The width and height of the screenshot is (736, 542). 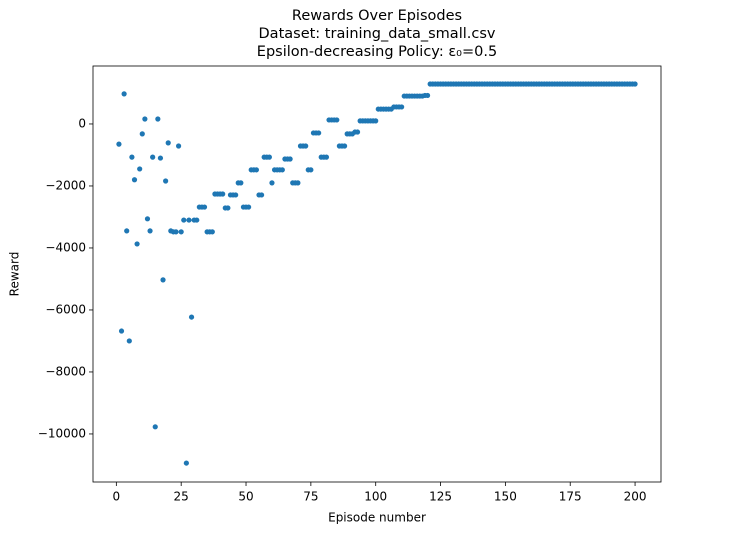 What do you see at coordinates (440, 497) in the screenshot?
I see `x-tick-label: 125` at bounding box center [440, 497].